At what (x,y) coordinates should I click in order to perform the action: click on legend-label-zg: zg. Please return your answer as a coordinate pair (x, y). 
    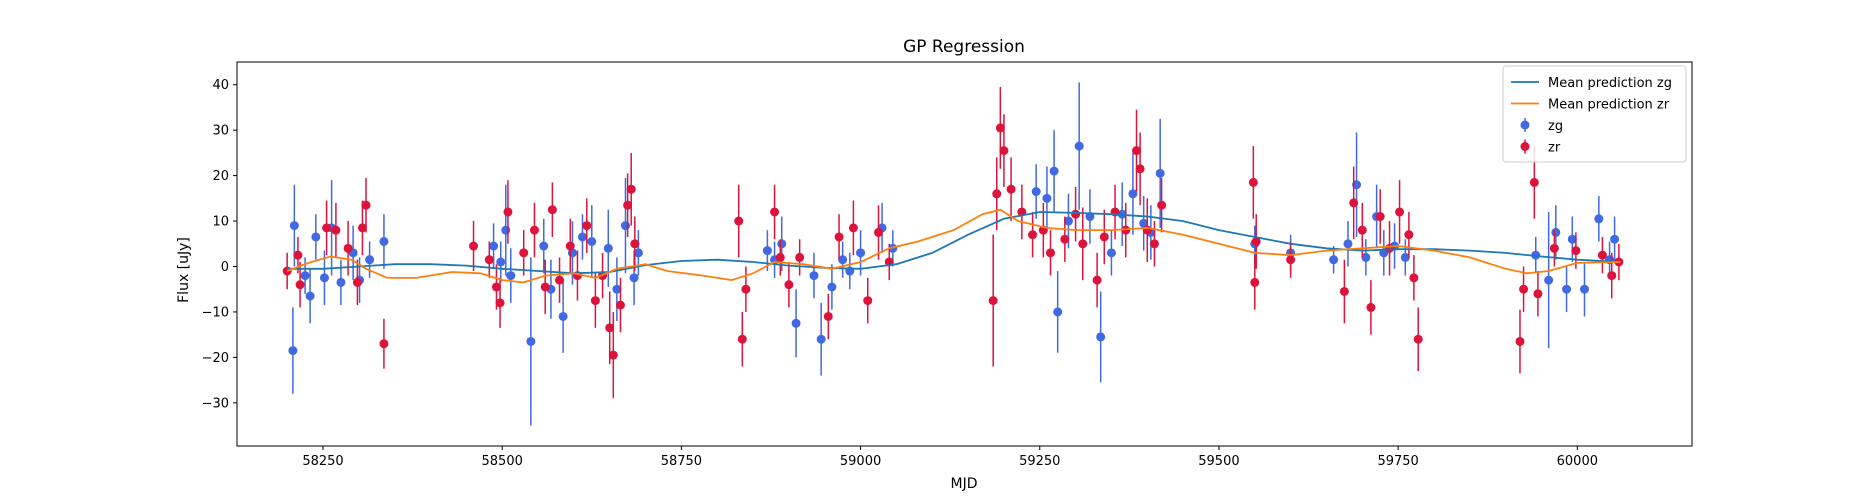
    Looking at the image, I should click on (1555, 126).